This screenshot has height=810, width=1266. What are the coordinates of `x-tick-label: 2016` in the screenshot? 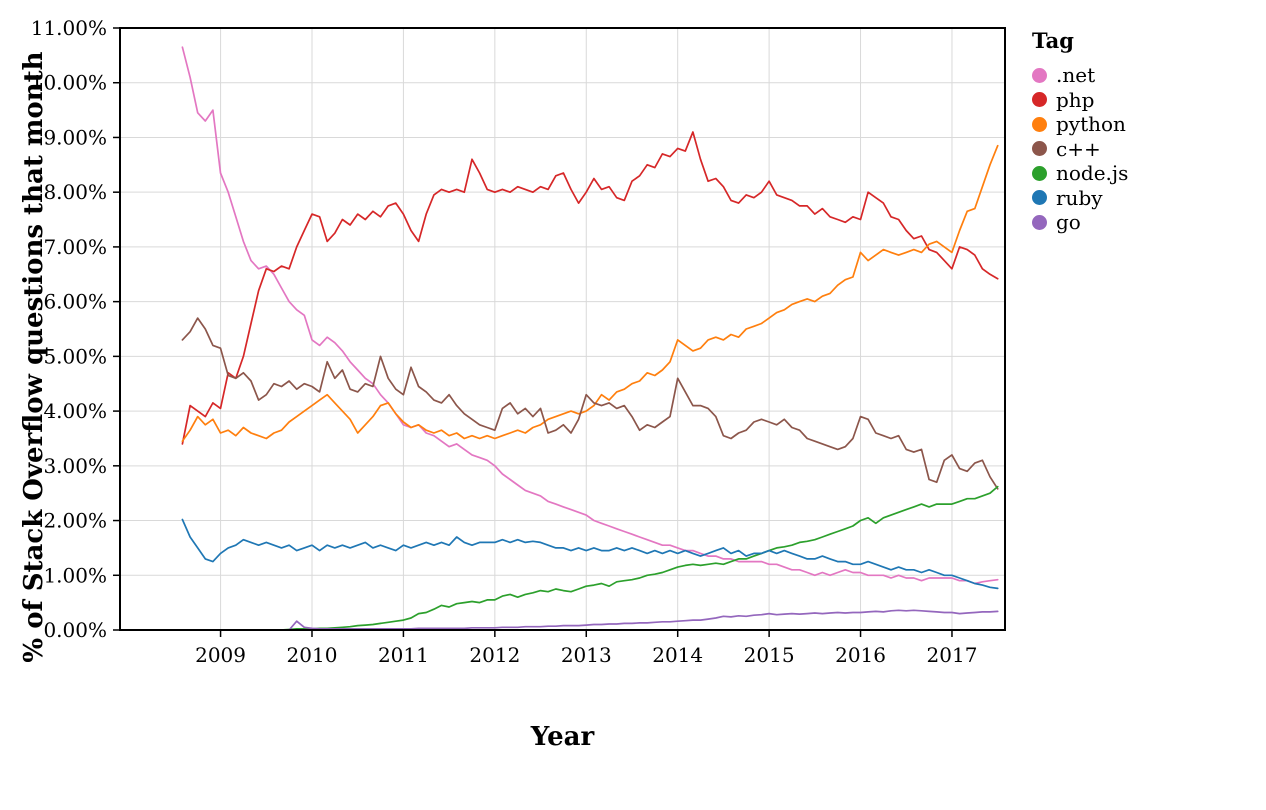 It's located at (860, 655).